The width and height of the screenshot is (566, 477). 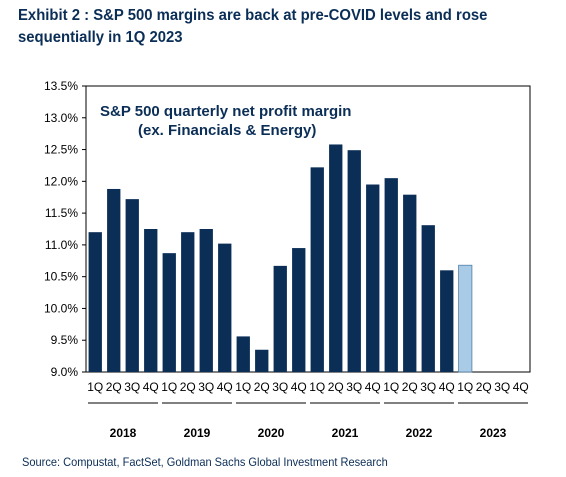 I want to click on y-tick-label: 12.0%, so click(x=61, y=181).